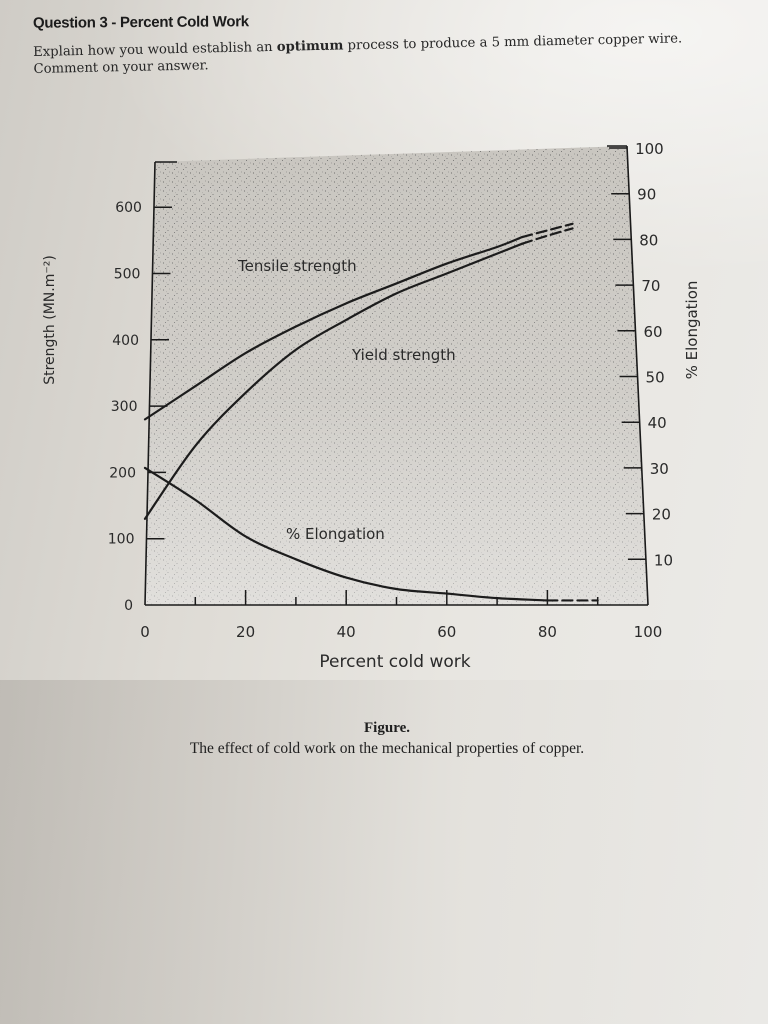  Describe the element at coordinates (646, 195) in the screenshot. I see `y2-tick-label: 90` at that location.